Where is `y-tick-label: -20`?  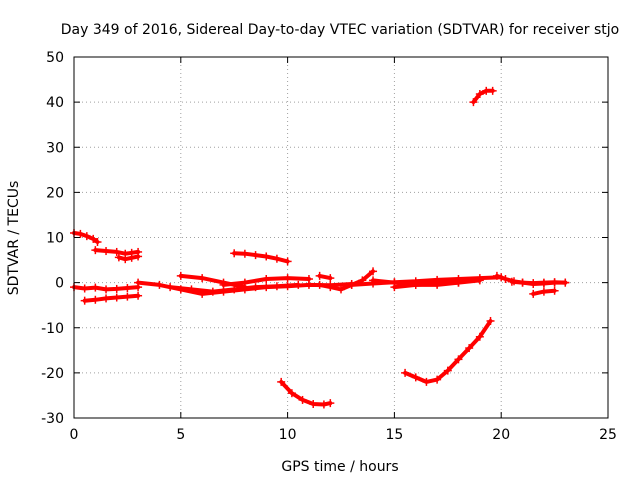
y-tick-label: -20 is located at coordinates (52, 374).